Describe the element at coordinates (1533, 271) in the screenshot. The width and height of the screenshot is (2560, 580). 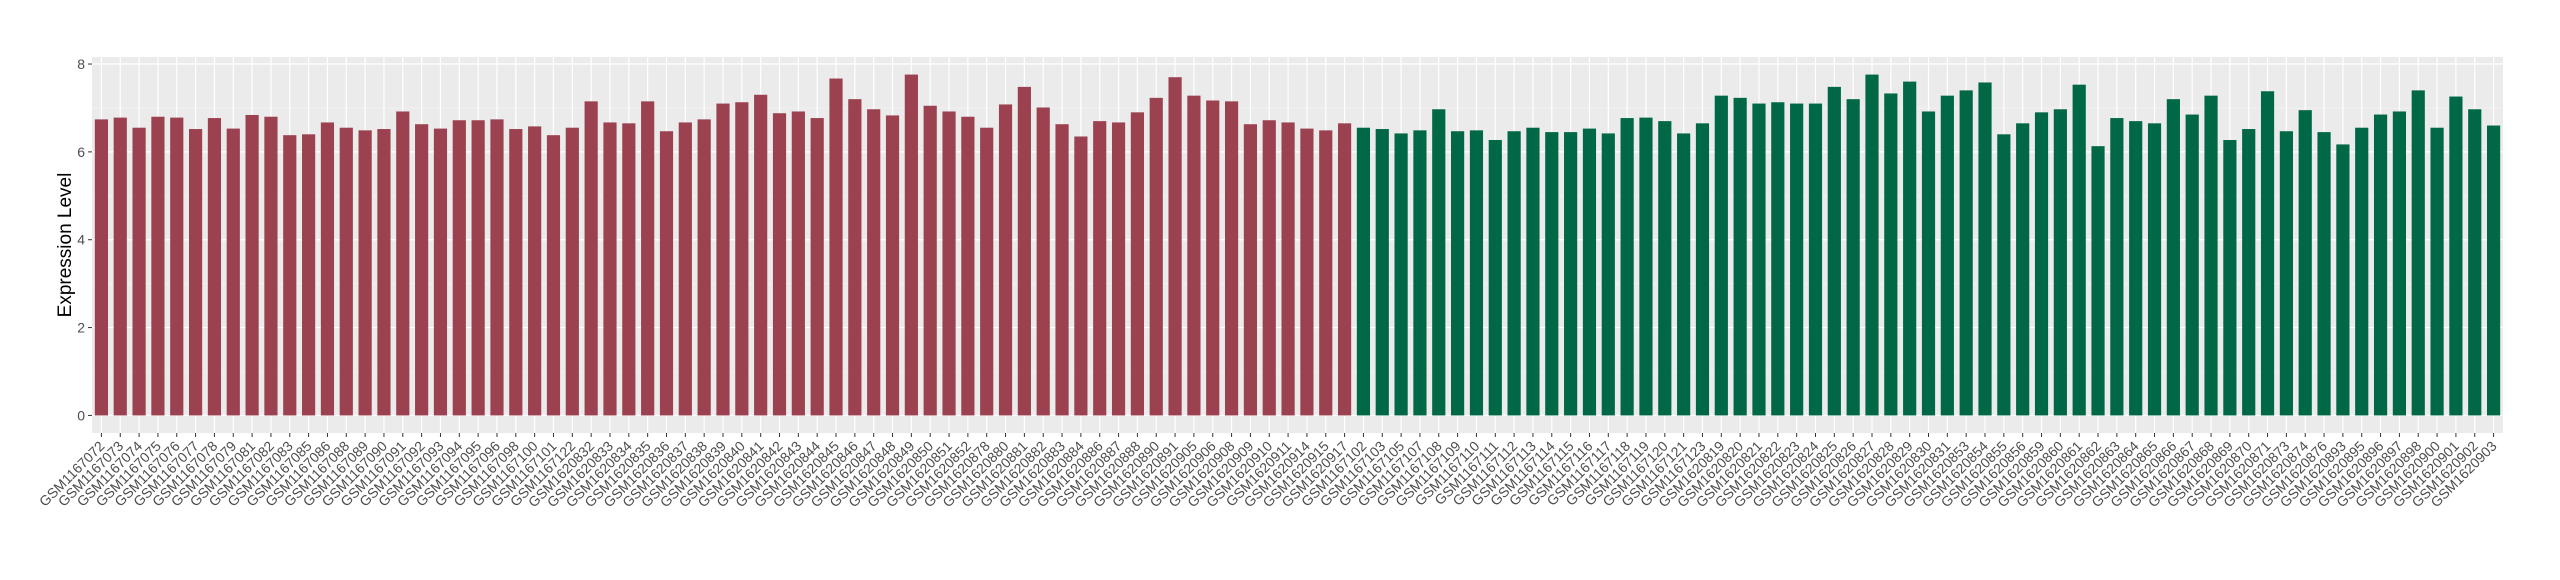
I see `bar-GSM1167113` at that location.